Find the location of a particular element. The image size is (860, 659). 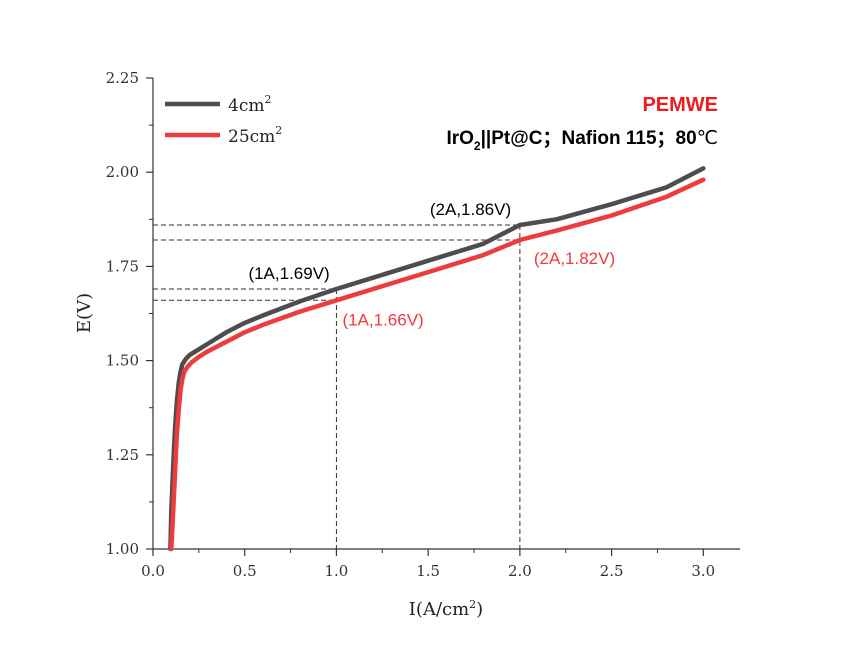

annotation-label: (1A,1.69V) is located at coordinates (288, 273).